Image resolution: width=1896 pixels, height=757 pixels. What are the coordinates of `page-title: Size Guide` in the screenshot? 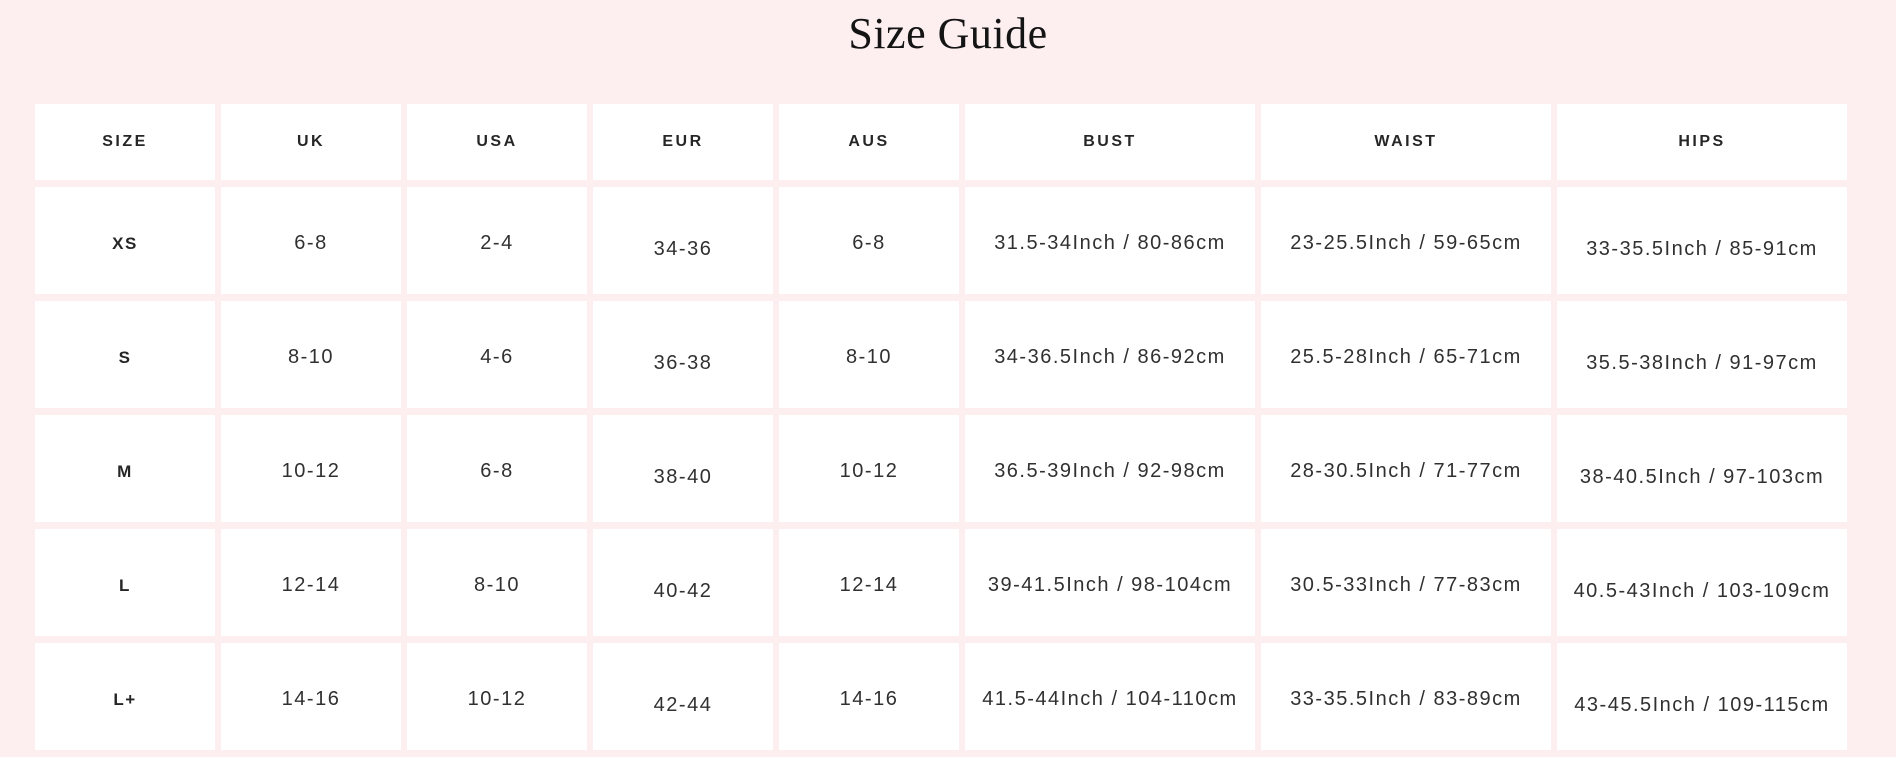 It's located at (948, 33).